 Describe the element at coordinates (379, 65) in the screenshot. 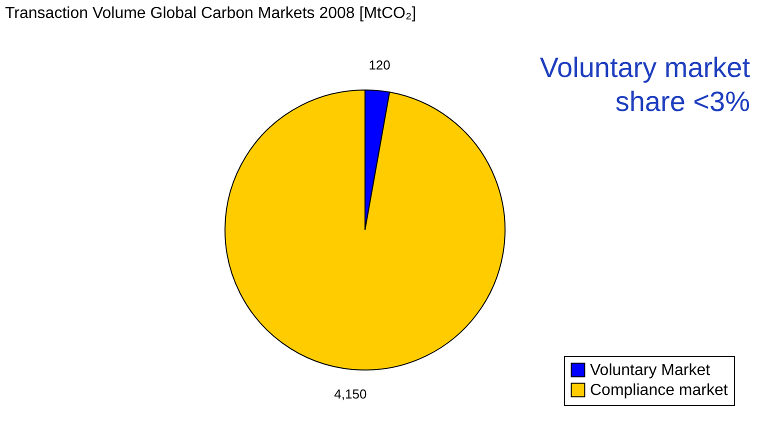

I see `data-label: 120` at that location.